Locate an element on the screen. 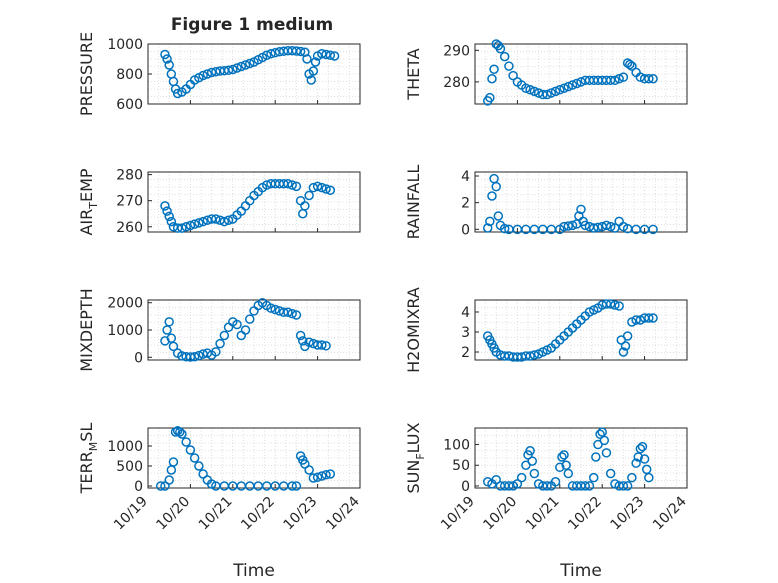  y-tick-label: 50 is located at coordinates (461, 466).